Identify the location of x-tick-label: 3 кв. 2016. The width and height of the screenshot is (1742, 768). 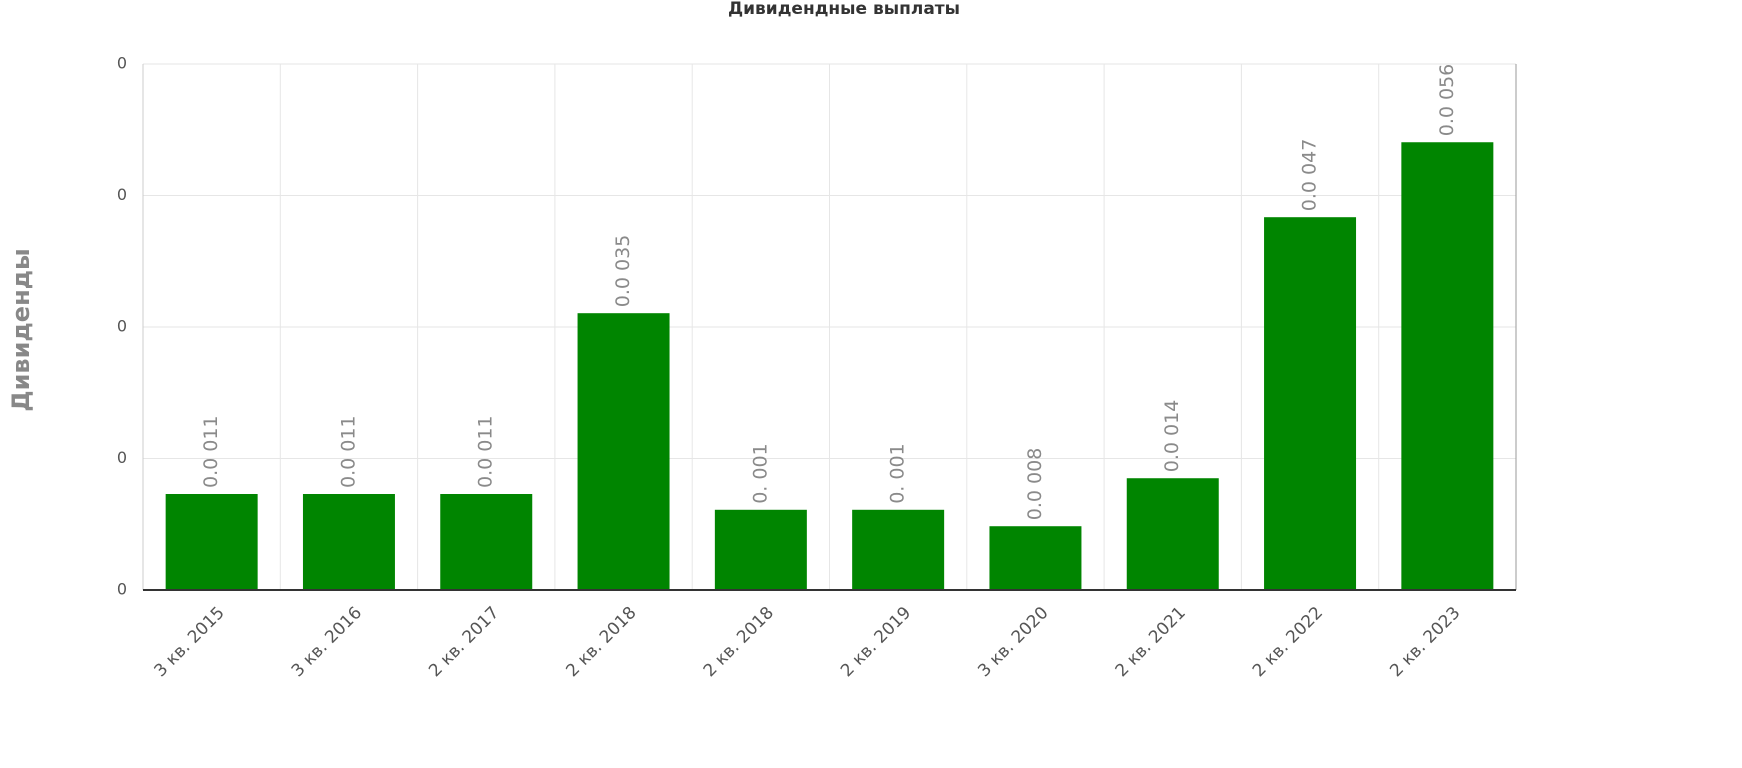
(327, 642).